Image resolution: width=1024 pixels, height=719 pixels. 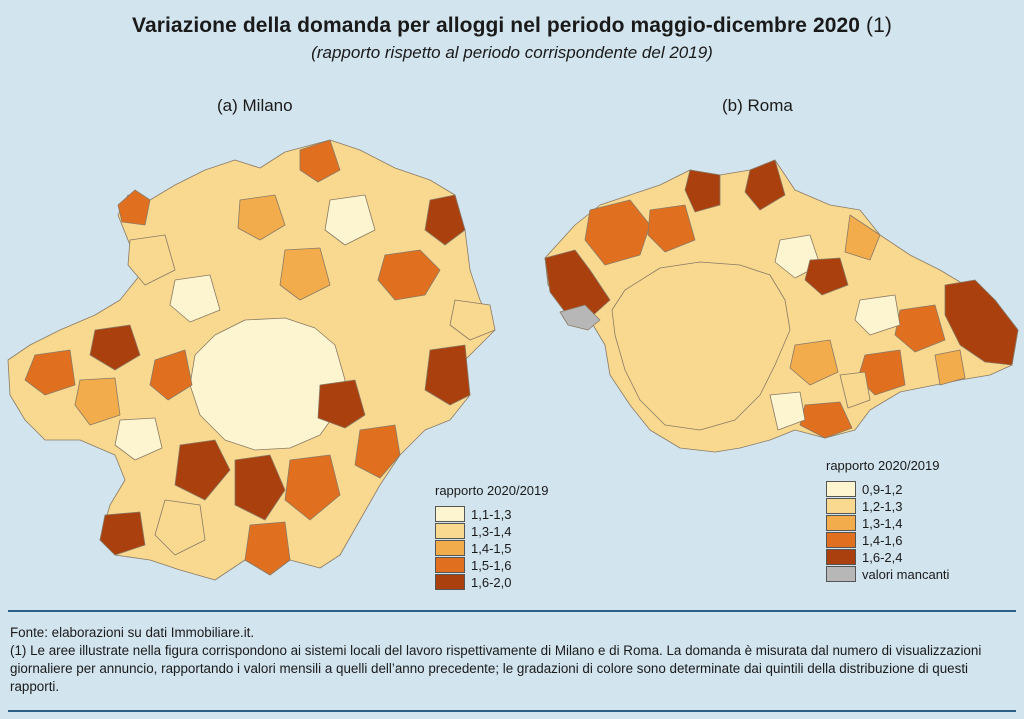 What do you see at coordinates (492, 490) in the screenshot?
I see `legend-milano-title: rapporto 2020/2019` at bounding box center [492, 490].